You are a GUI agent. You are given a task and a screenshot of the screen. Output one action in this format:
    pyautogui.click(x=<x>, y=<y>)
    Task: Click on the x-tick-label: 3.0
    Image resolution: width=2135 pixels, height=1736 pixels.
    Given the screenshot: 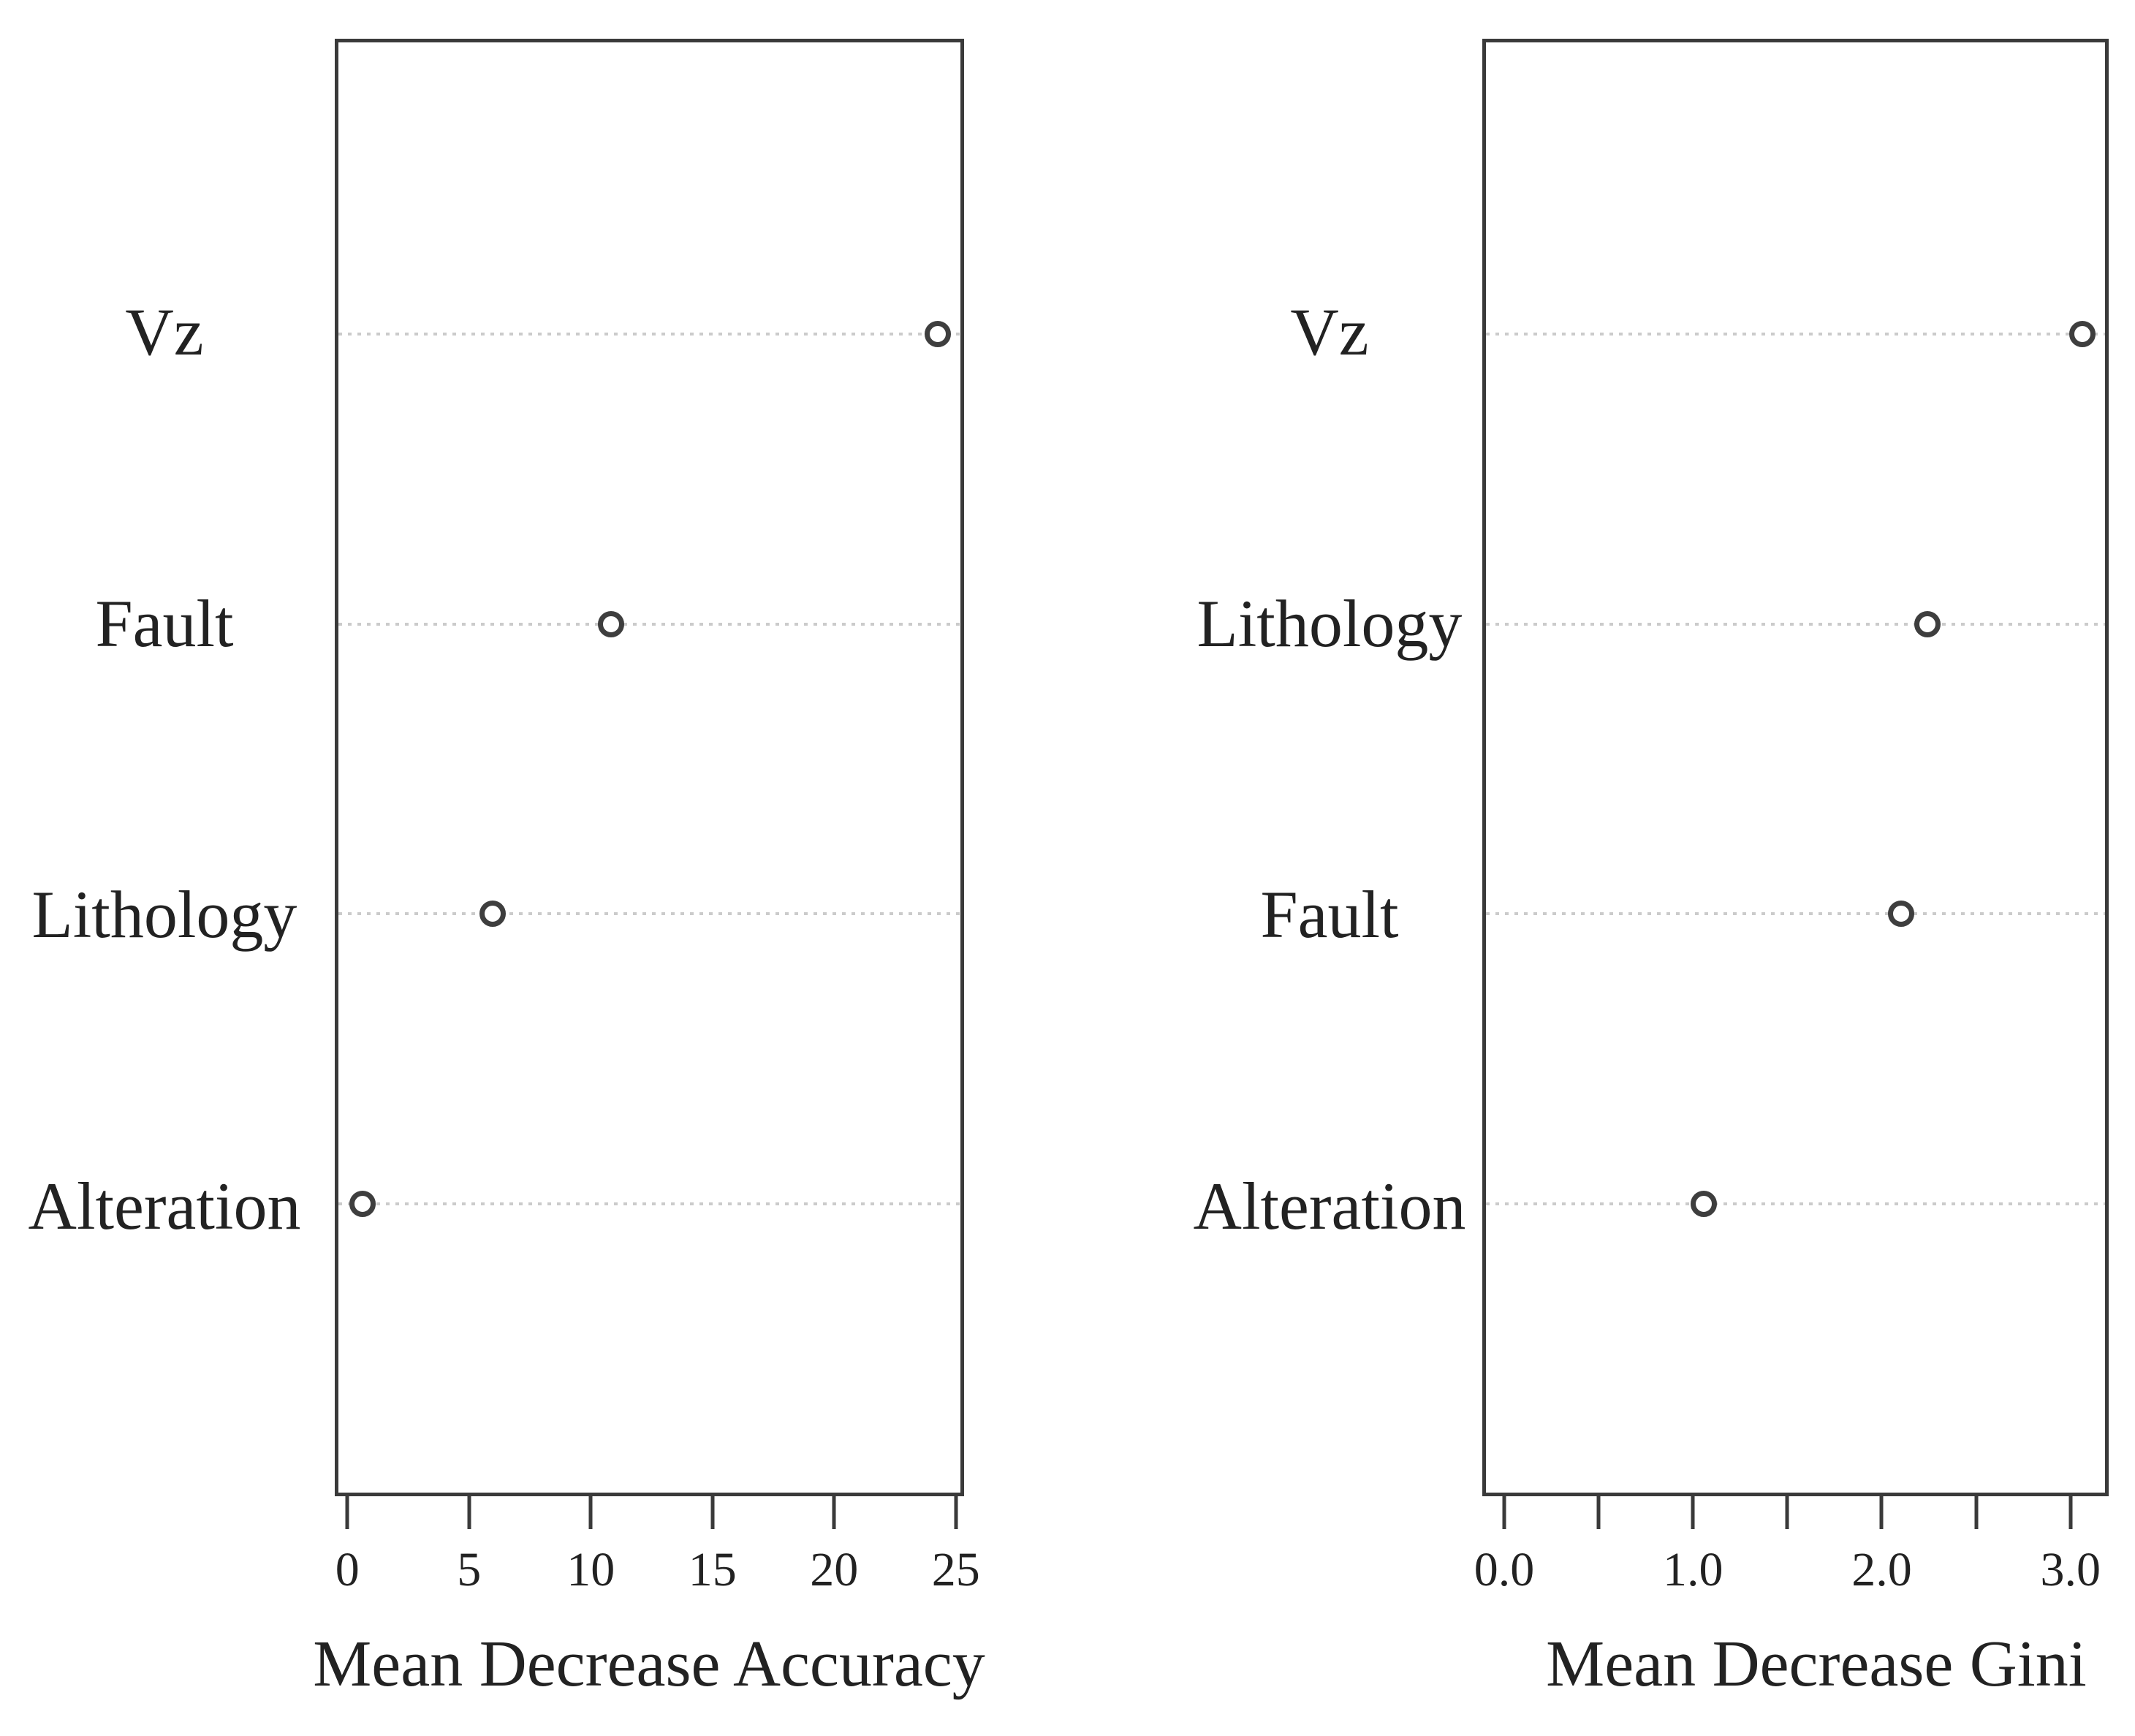 What is the action you would take?
    pyautogui.click(x=2070, y=1569)
    